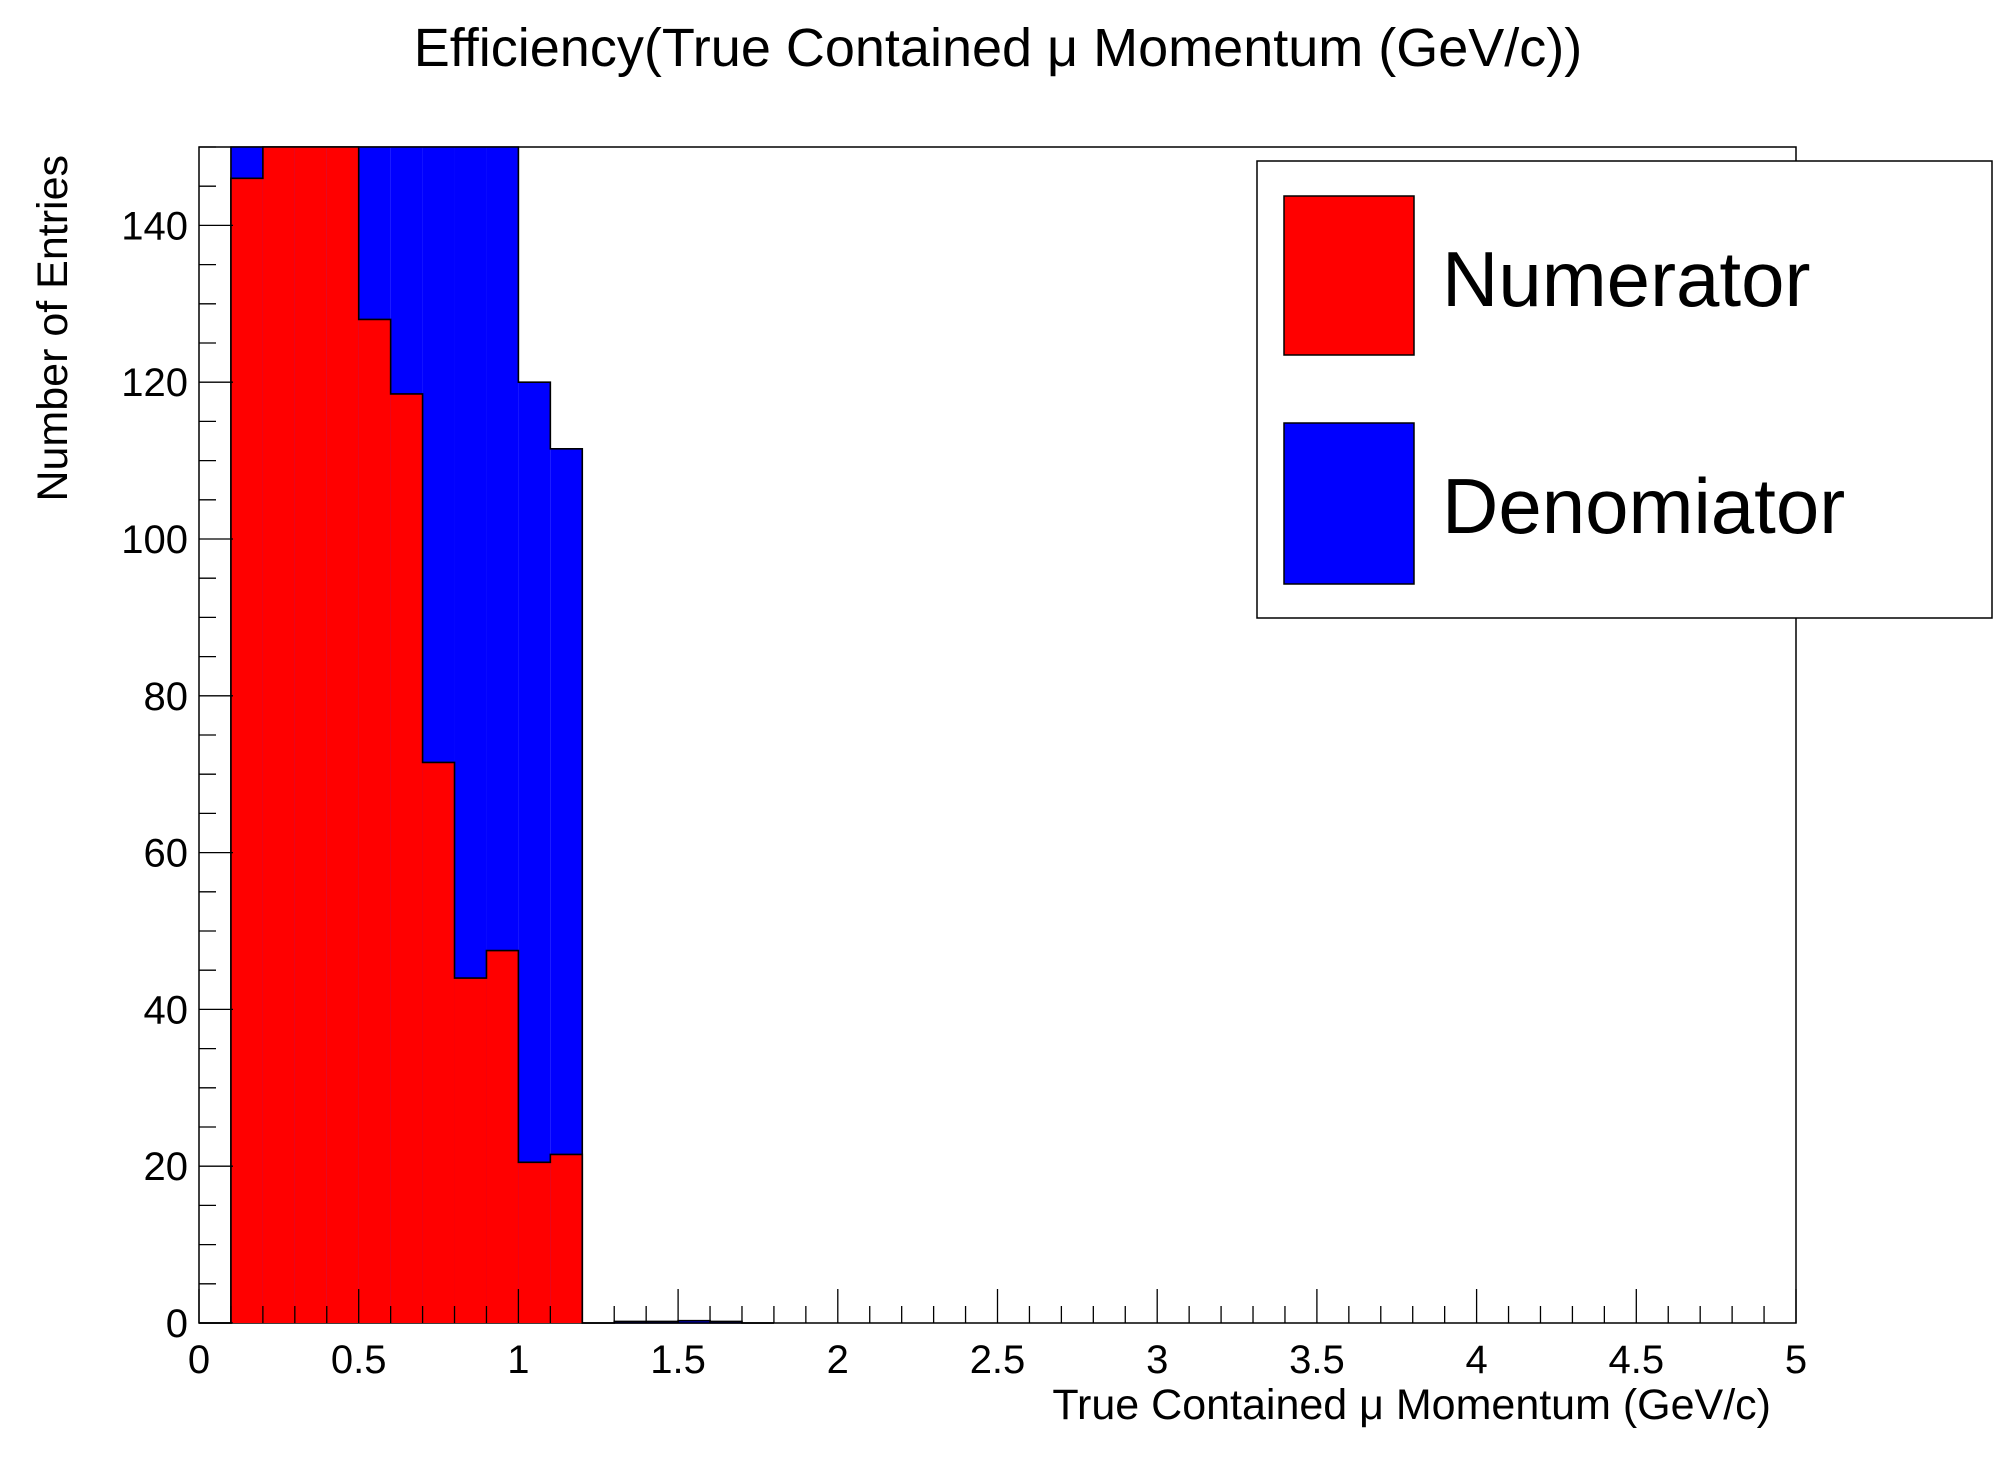 Image resolution: width=1996 pixels, height=1472 pixels. I want to click on x-tick-label: 0.5, so click(359, 1360).